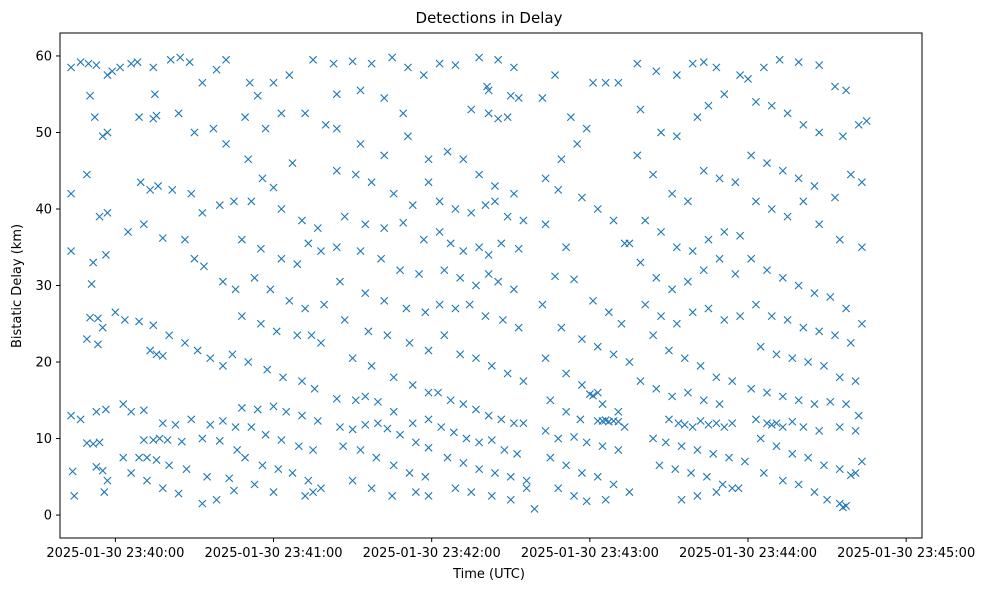 This screenshot has width=988, height=590. Describe the element at coordinates (43, 56) in the screenshot. I see `y-tick-label: 60` at that location.